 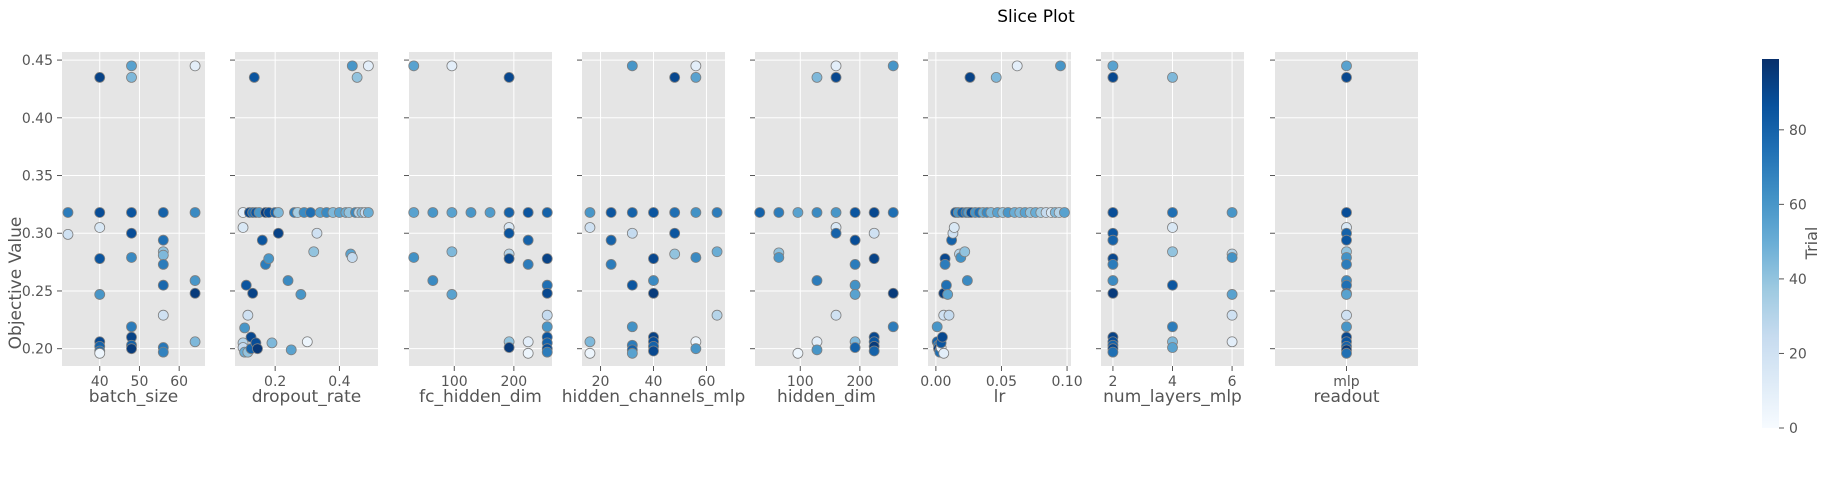 What do you see at coordinates (37, 177) in the screenshot?
I see `y-tick-label: 0.35` at bounding box center [37, 177].